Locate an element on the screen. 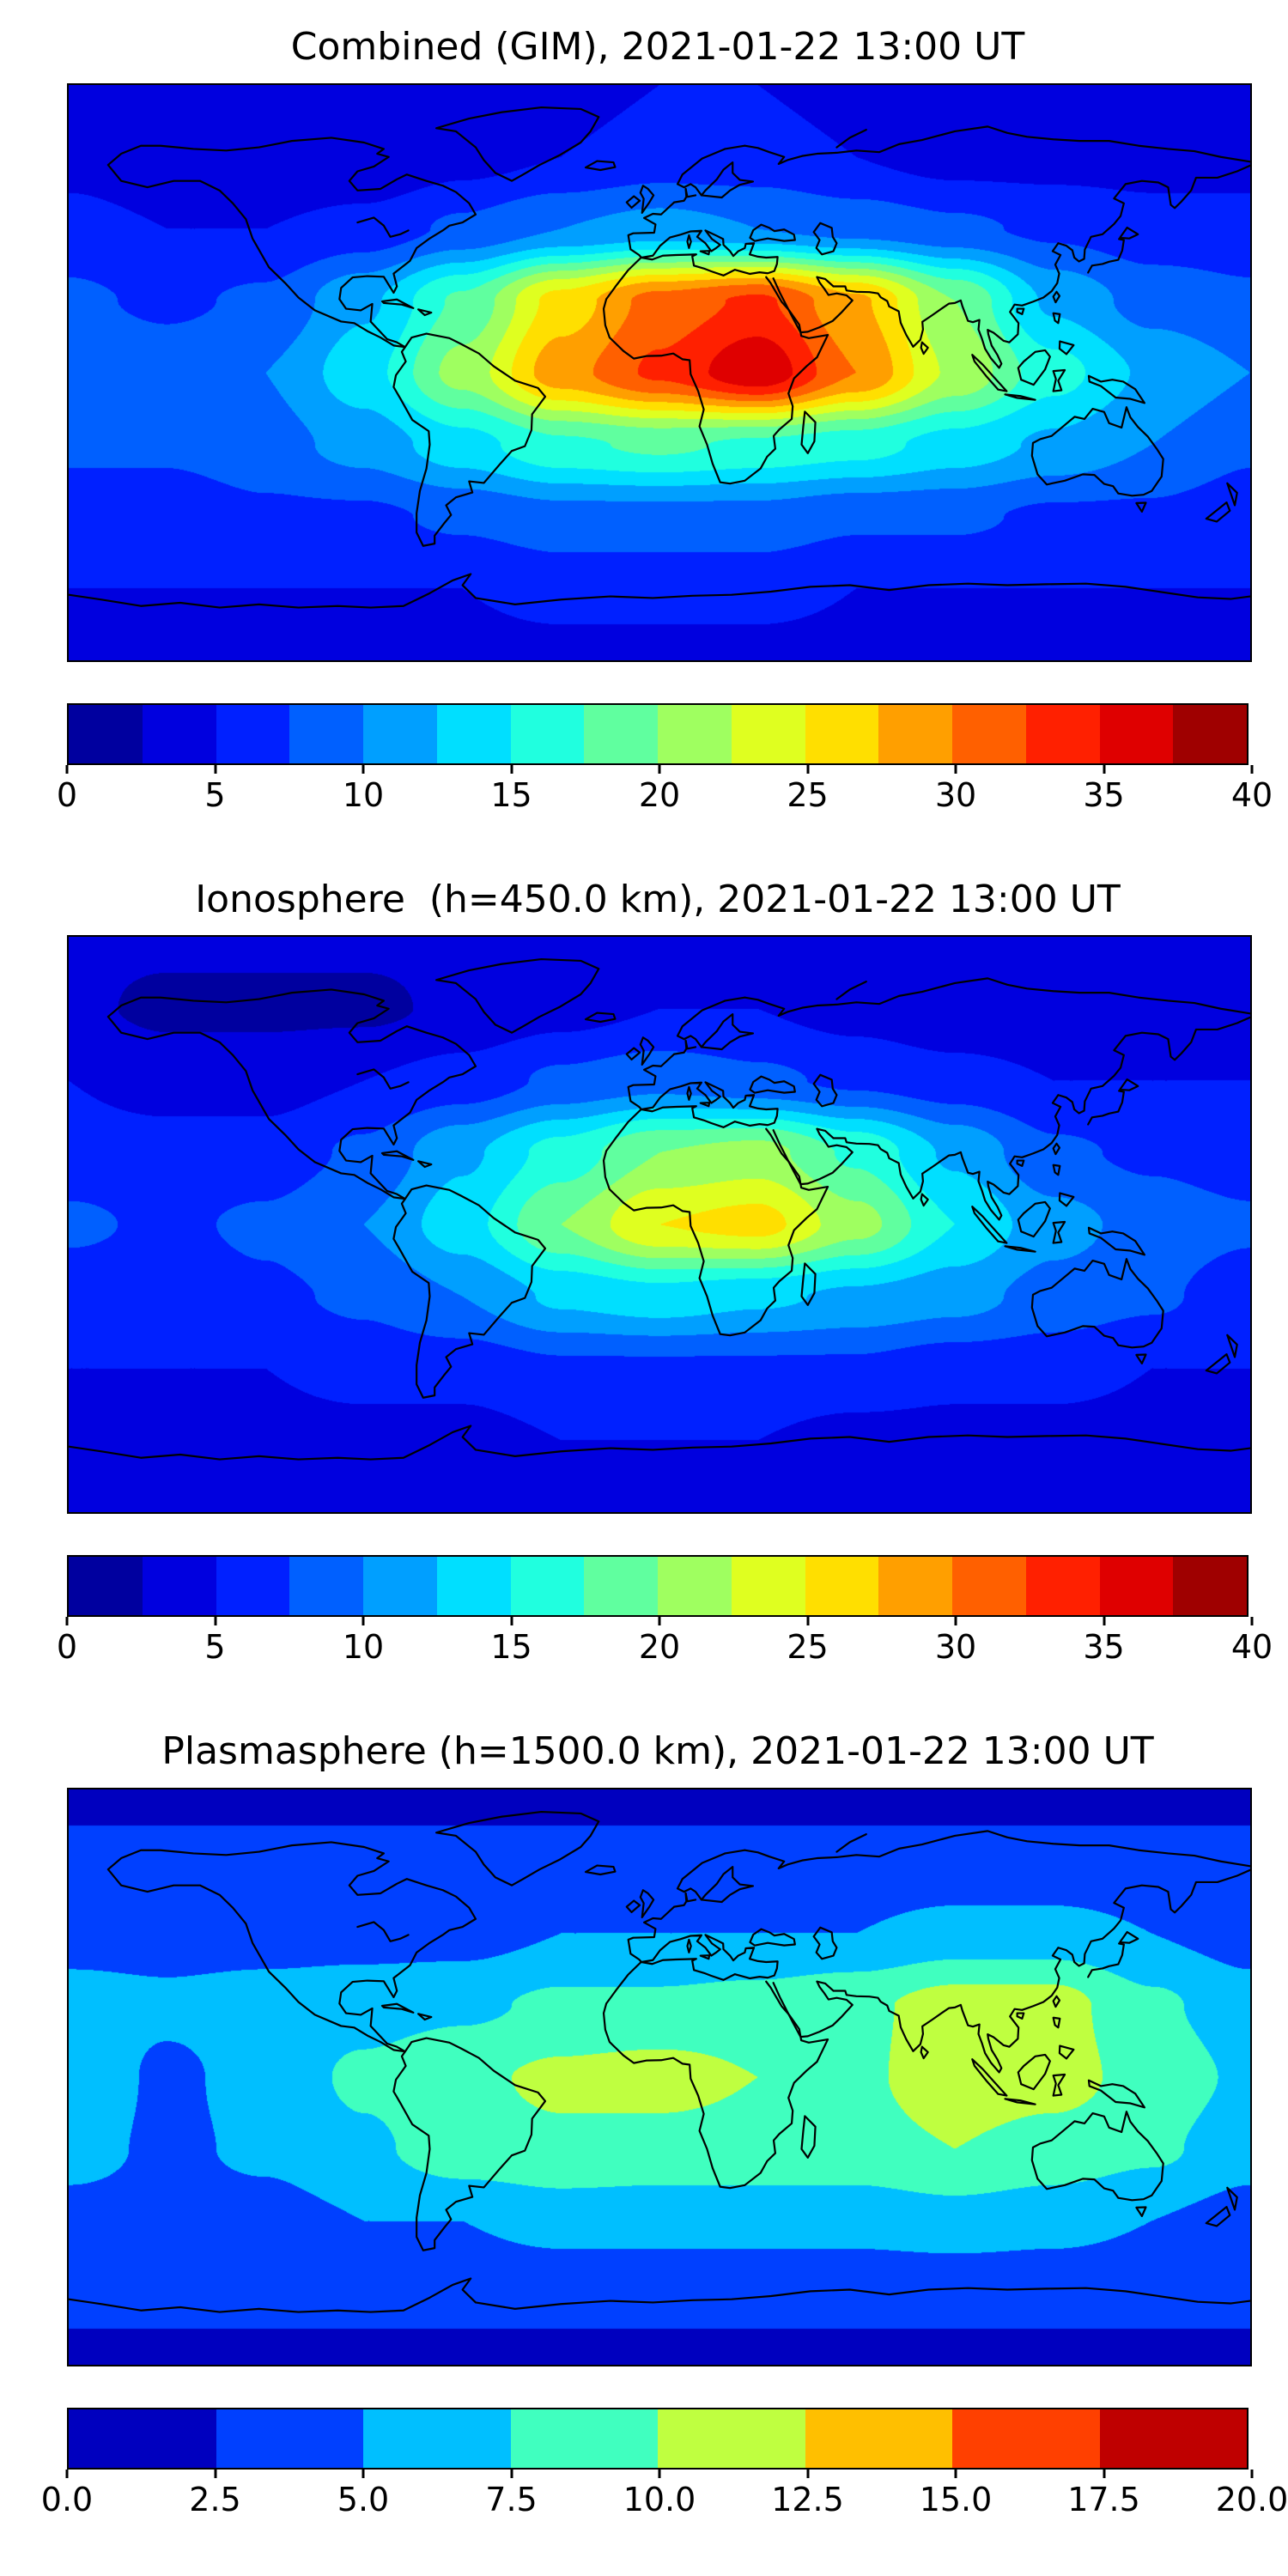 This screenshot has width=1288, height=2576. colorbar-tick-label: 2.5 is located at coordinates (215, 2499).